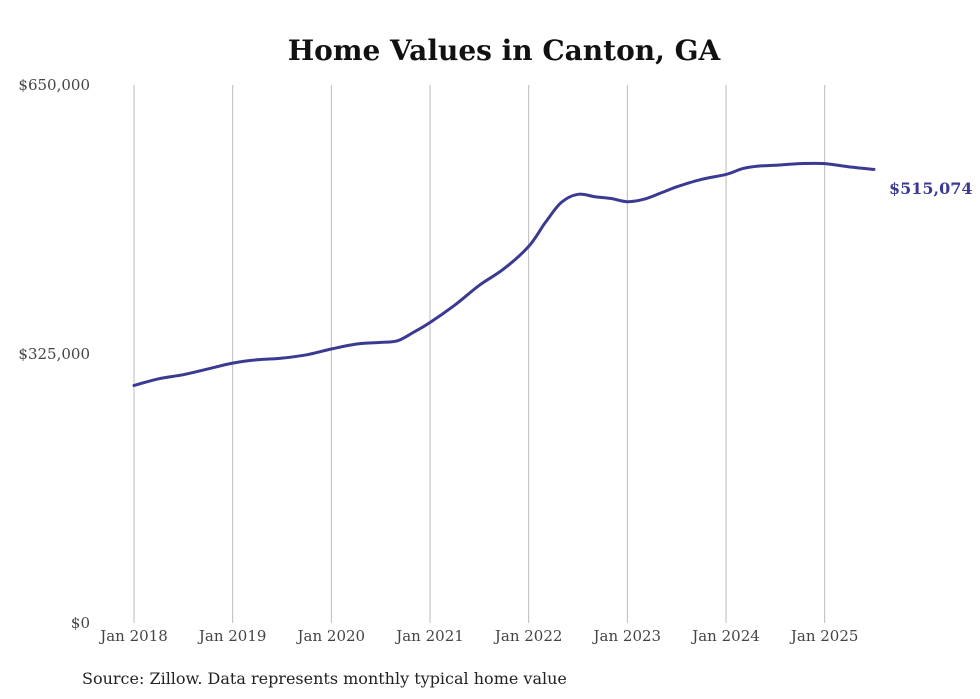 The width and height of the screenshot is (980, 699). I want to click on y-tick-label: $0, so click(80, 623).